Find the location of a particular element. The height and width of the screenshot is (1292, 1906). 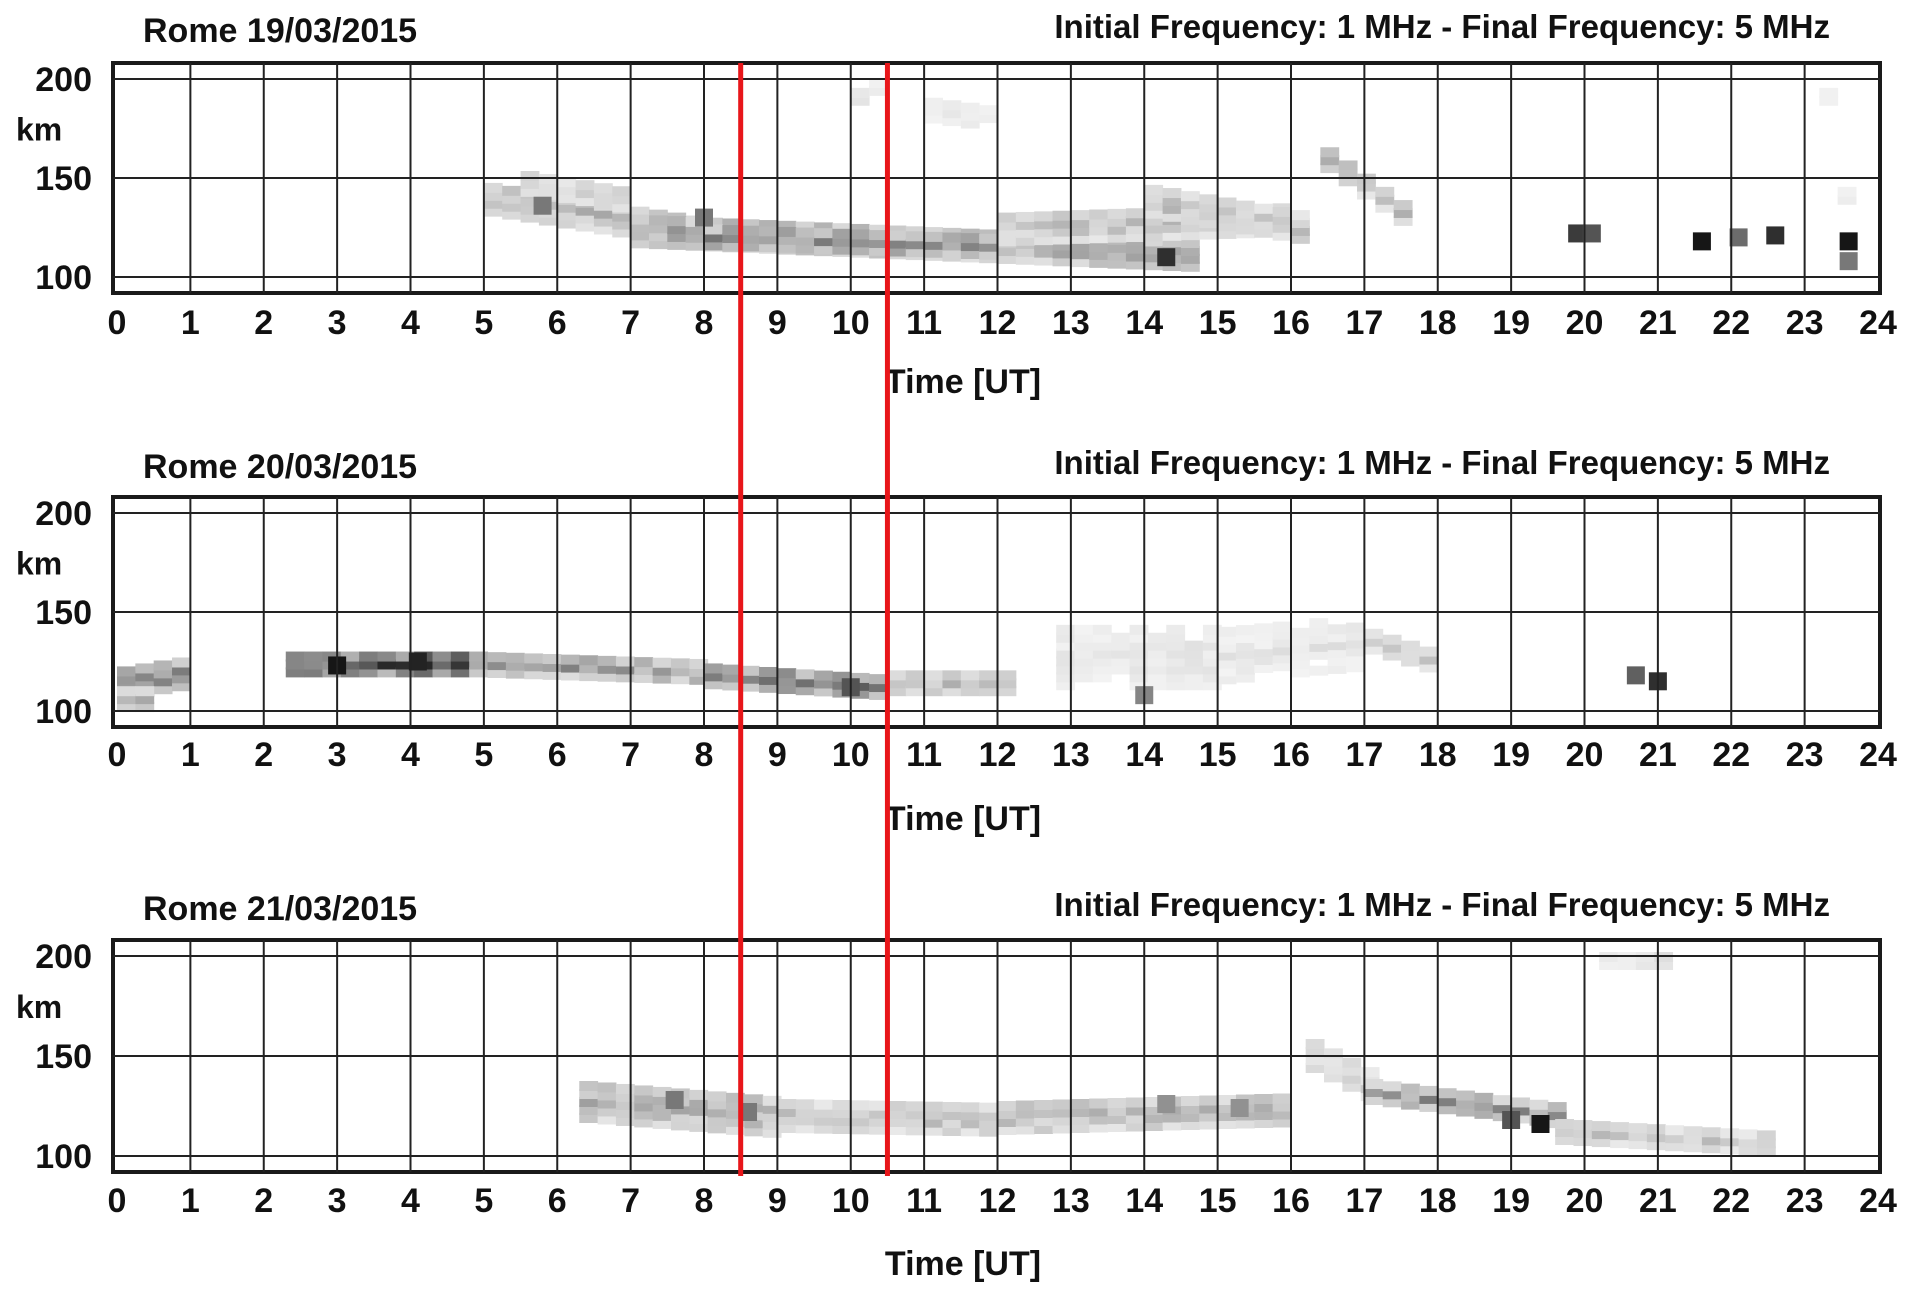

x-tick-label: 6 is located at coordinates (557, 755).